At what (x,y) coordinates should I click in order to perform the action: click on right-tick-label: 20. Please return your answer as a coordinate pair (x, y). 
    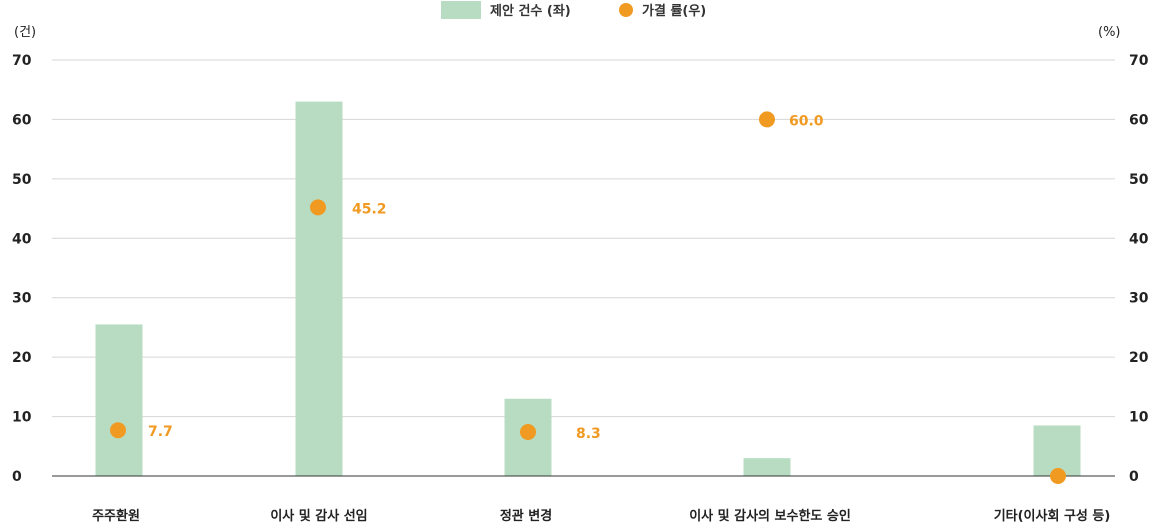
    Looking at the image, I should click on (1139, 358).